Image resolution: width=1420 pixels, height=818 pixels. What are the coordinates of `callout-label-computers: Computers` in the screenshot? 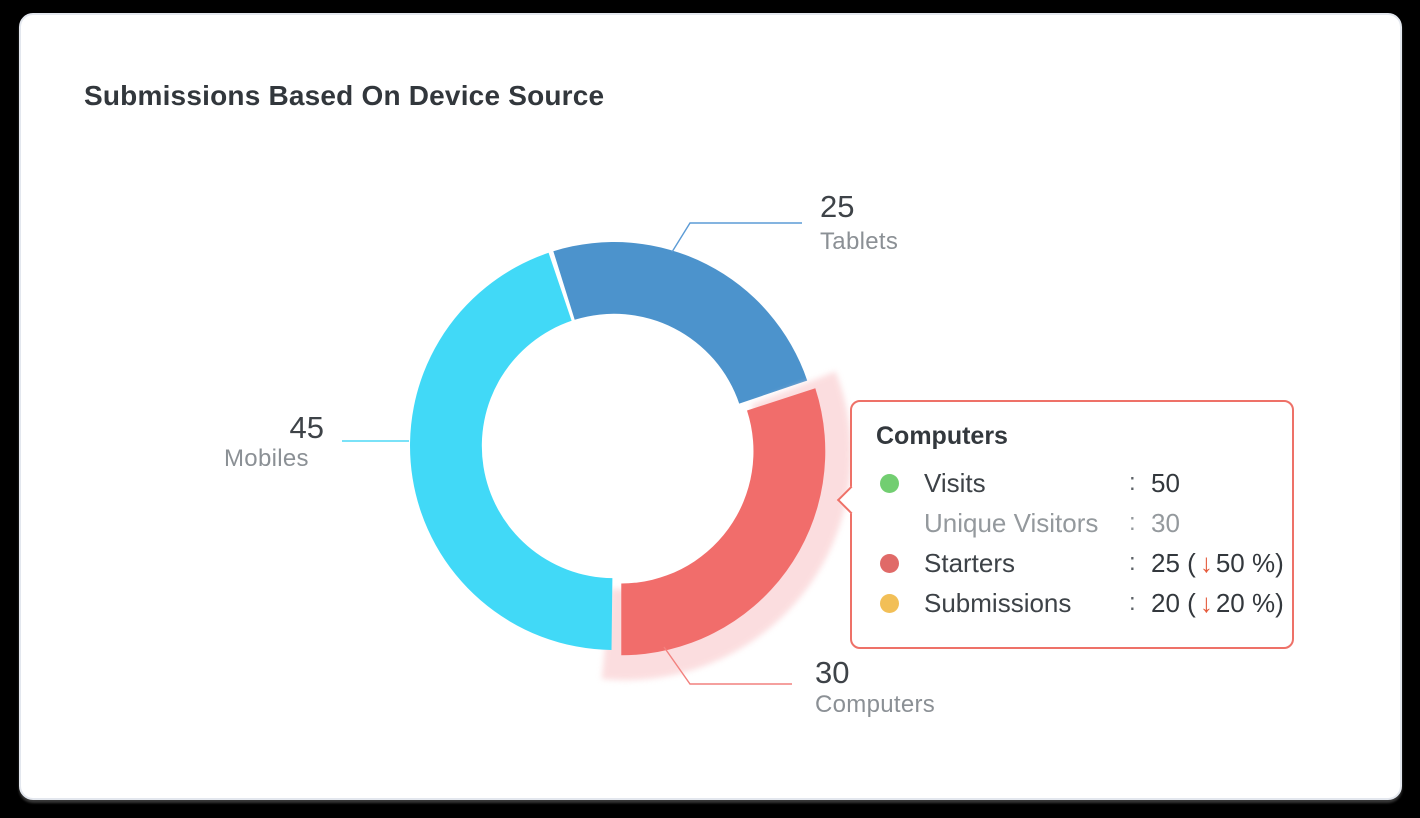 It's located at (875, 704).